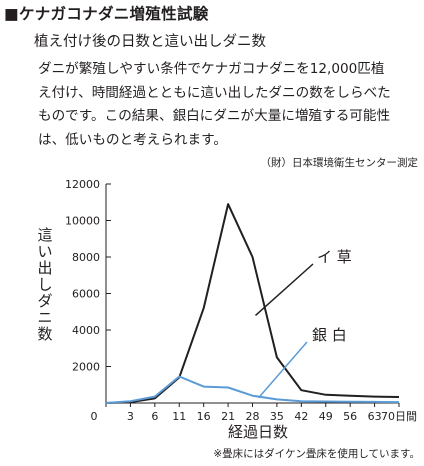 Image resolution: width=424 pixels, height=466 pixels. Describe the element at coordinates (228, 416) in the screenshot. I see `x-tick-label: 21` at that location.